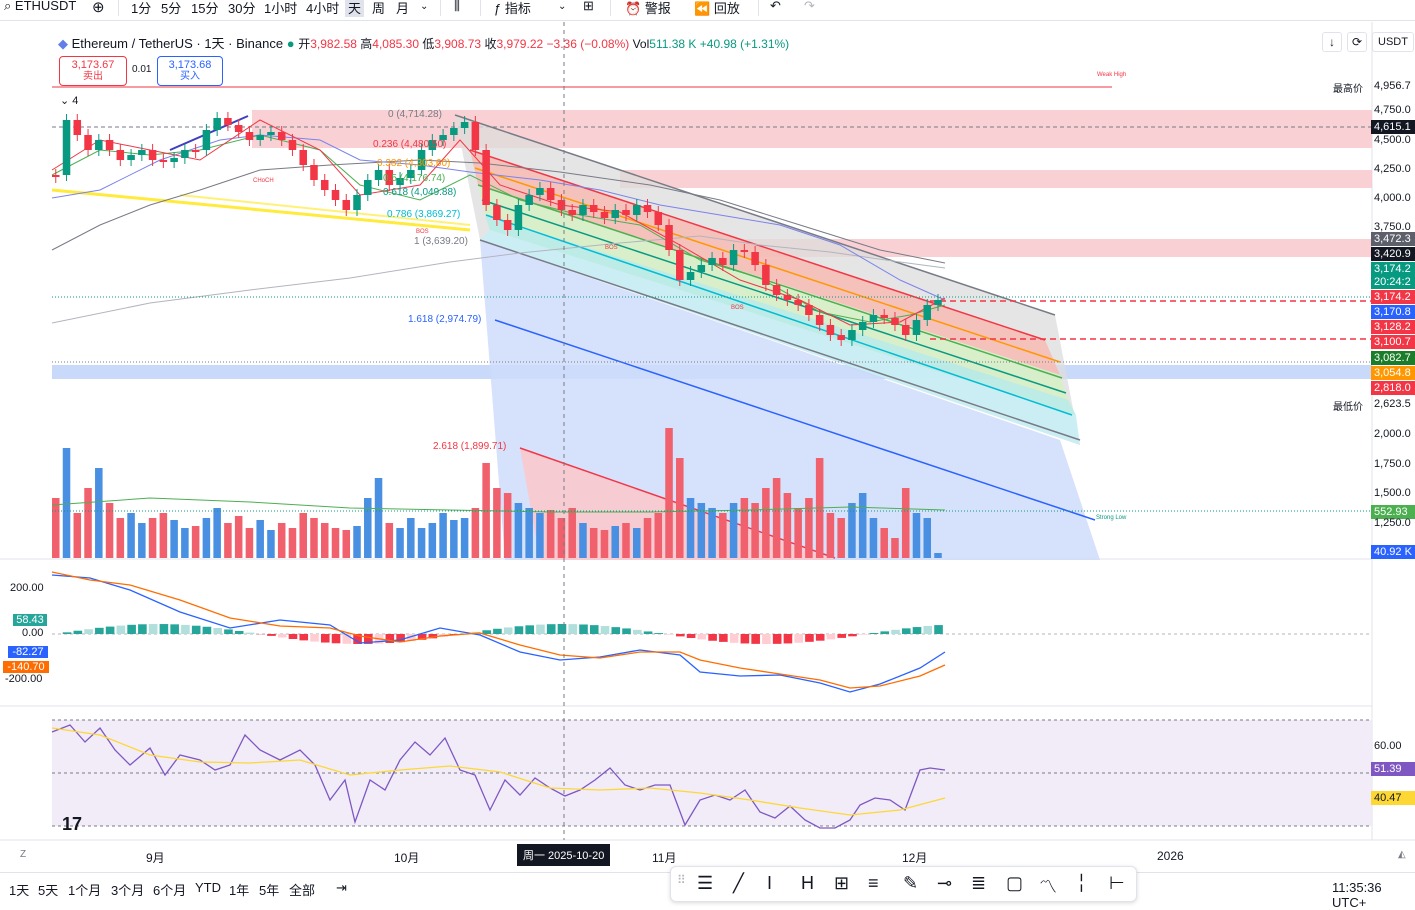  I want to click on add-symbol-icon: ⊕, so click(98, 8).